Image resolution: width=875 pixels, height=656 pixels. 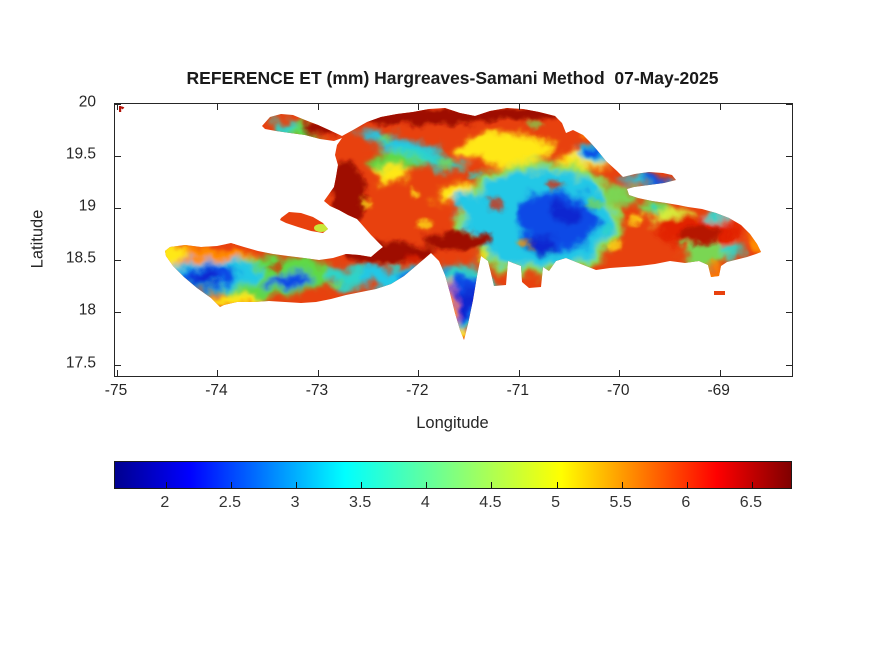 I want to click on gonave-tip-patch, so click(x=321, y=228).